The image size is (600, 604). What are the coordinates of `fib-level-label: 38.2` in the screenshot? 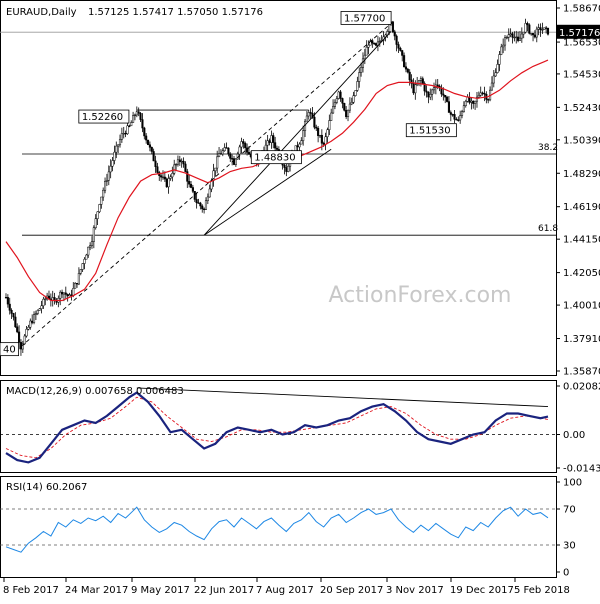 It's located at (548, 148).